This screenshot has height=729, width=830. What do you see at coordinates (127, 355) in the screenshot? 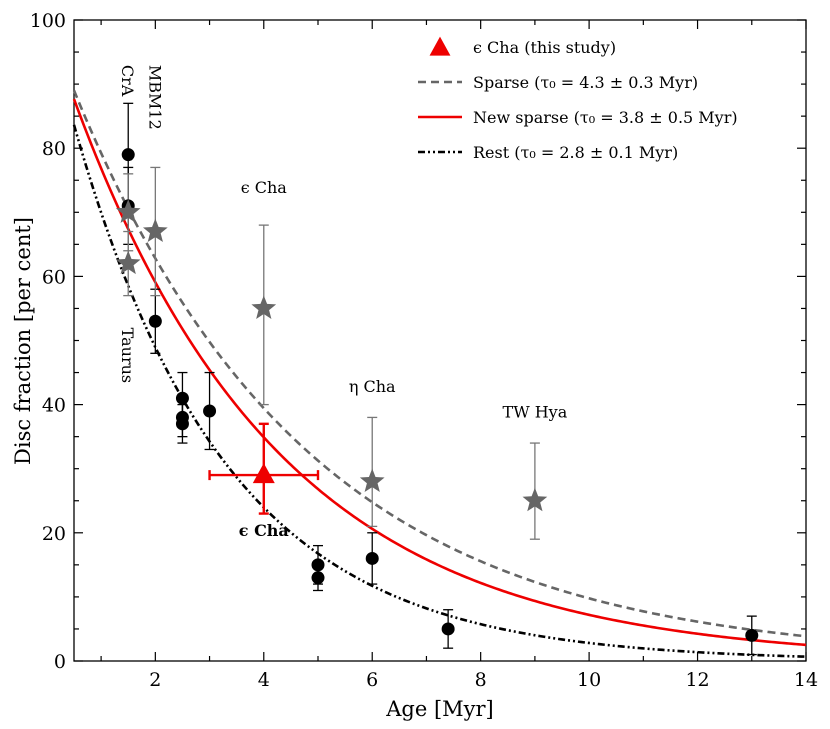
I see `annotation-label: Taurus` at bounding box center [127, 355].